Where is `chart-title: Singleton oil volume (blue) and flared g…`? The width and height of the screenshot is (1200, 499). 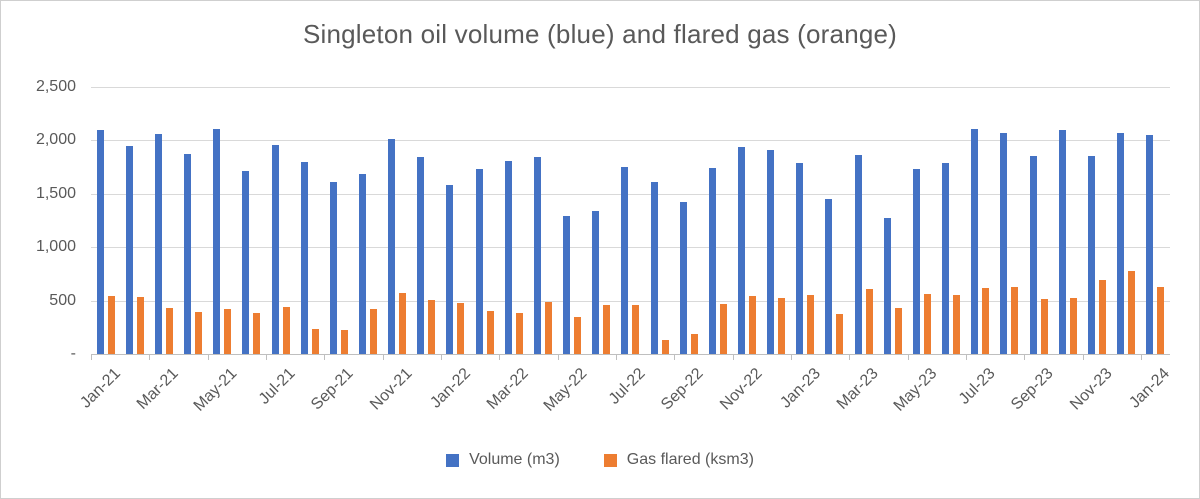
chart-title: Singleton oil volume (blue) and flared g… is located at coordinates (600, 34).